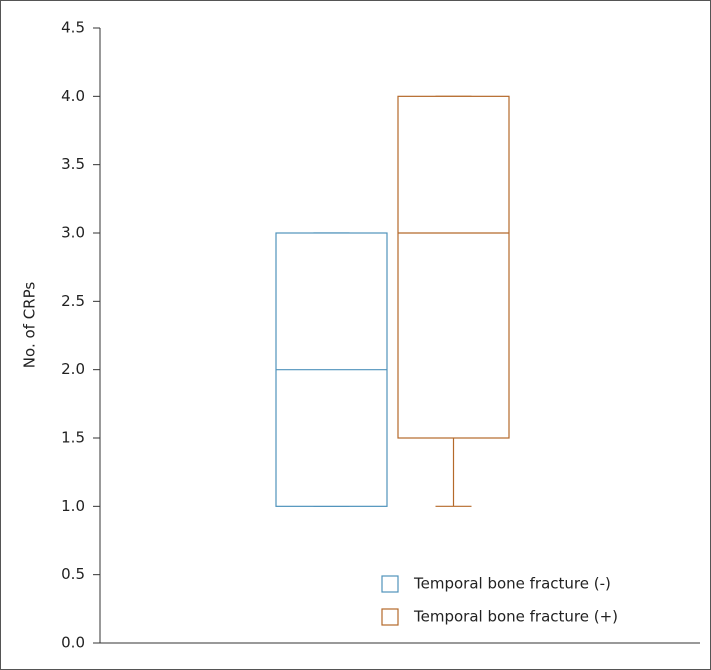  Describe the element at coordinates (73, 369) in the screenshot. I see `y-tick-label: 2.0` at that location.